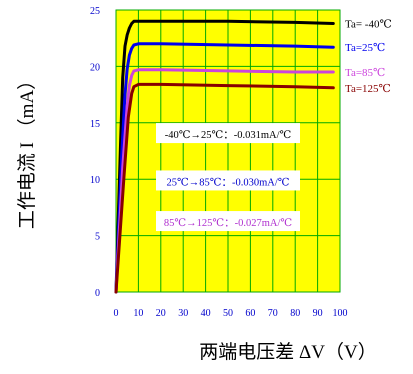 This screenshot has width=413, height=374. Describe the element at coordinates (318, 313) in the screenshot. I see `x-tick-label: 90` at that location.